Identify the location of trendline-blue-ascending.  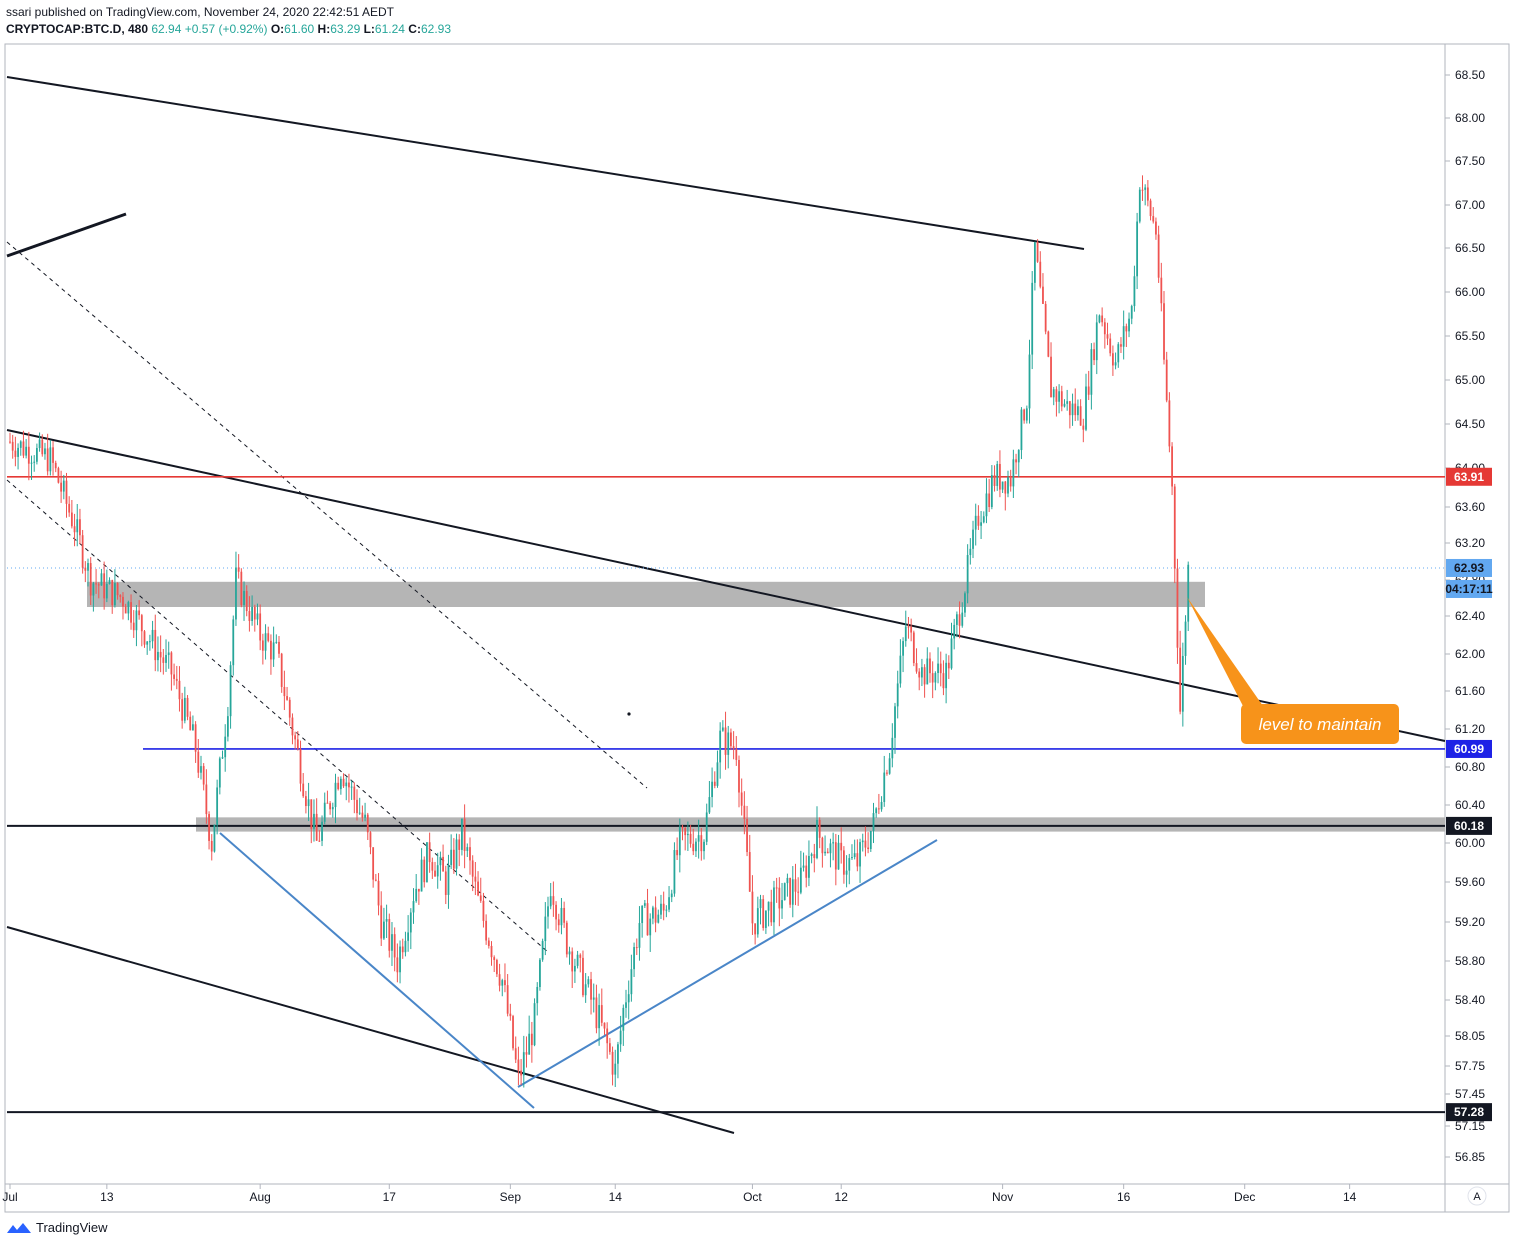
(727, 963).